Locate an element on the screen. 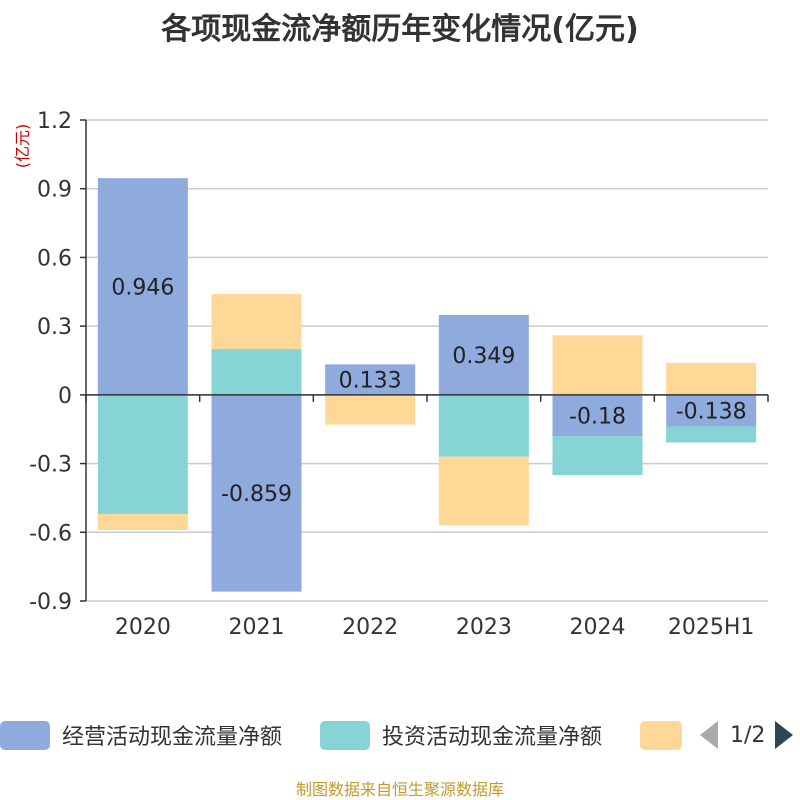 This screenshot has width=800, height=800. legend-swatch-investing is located at coordinates (345, 735).